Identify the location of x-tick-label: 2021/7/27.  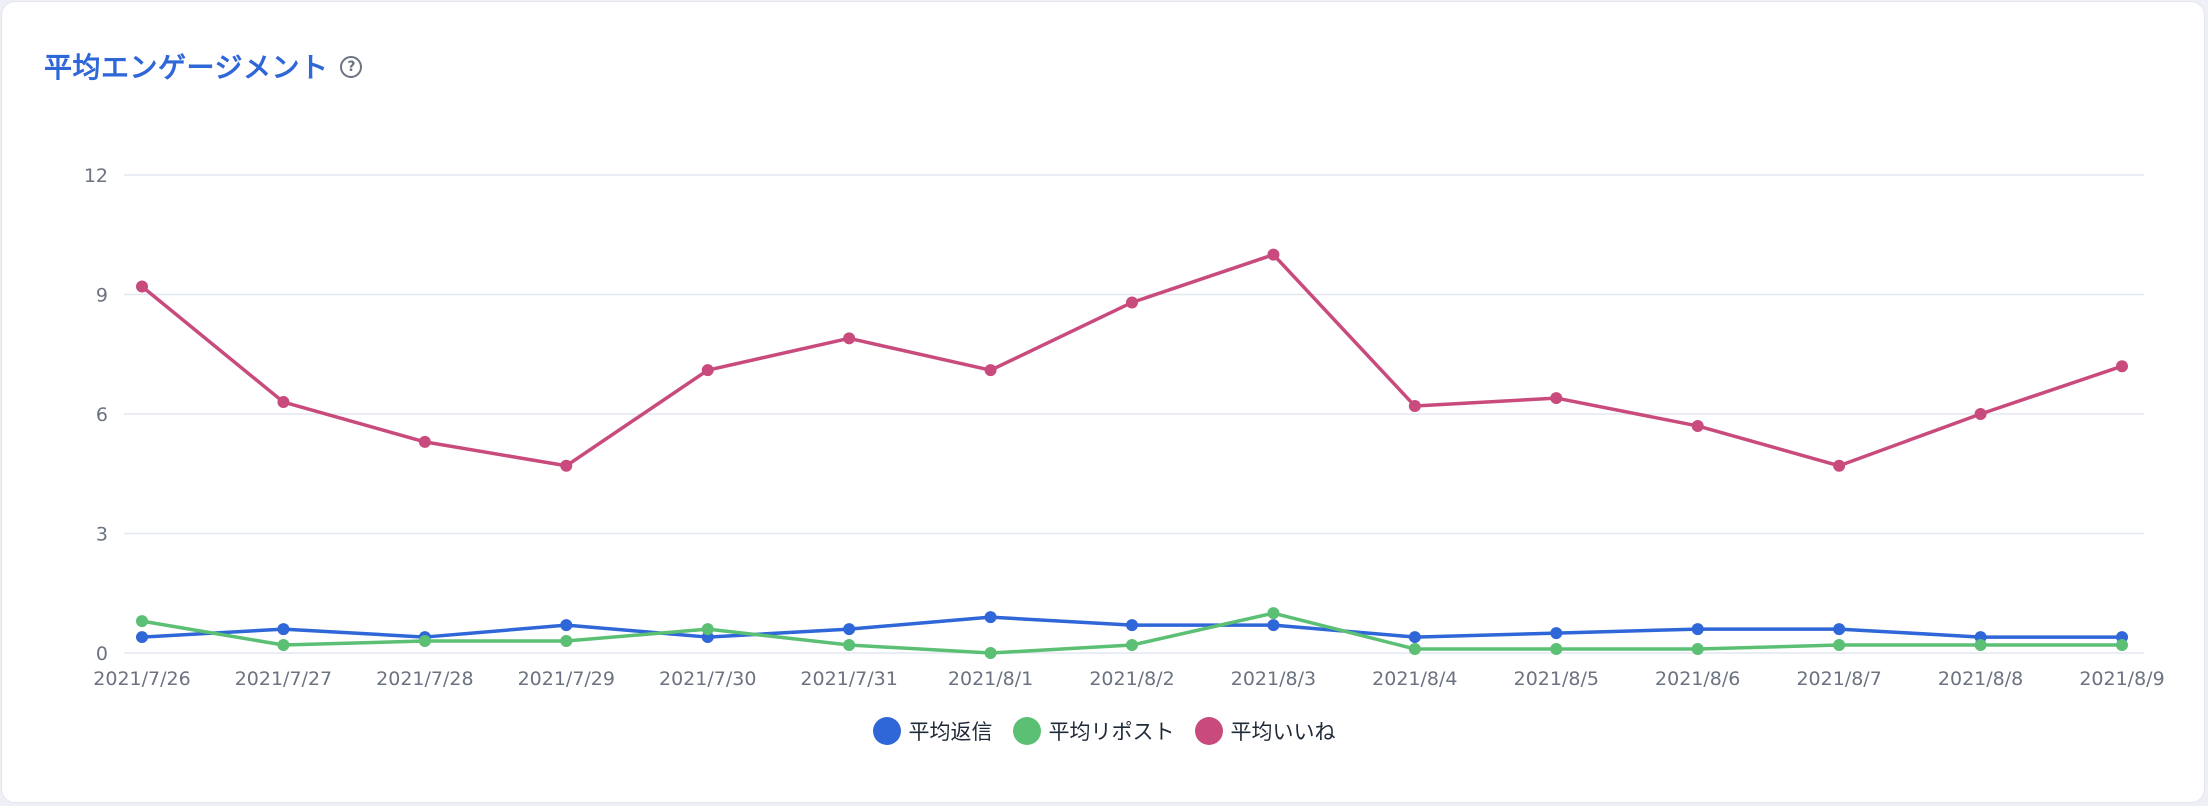
(283, 679).